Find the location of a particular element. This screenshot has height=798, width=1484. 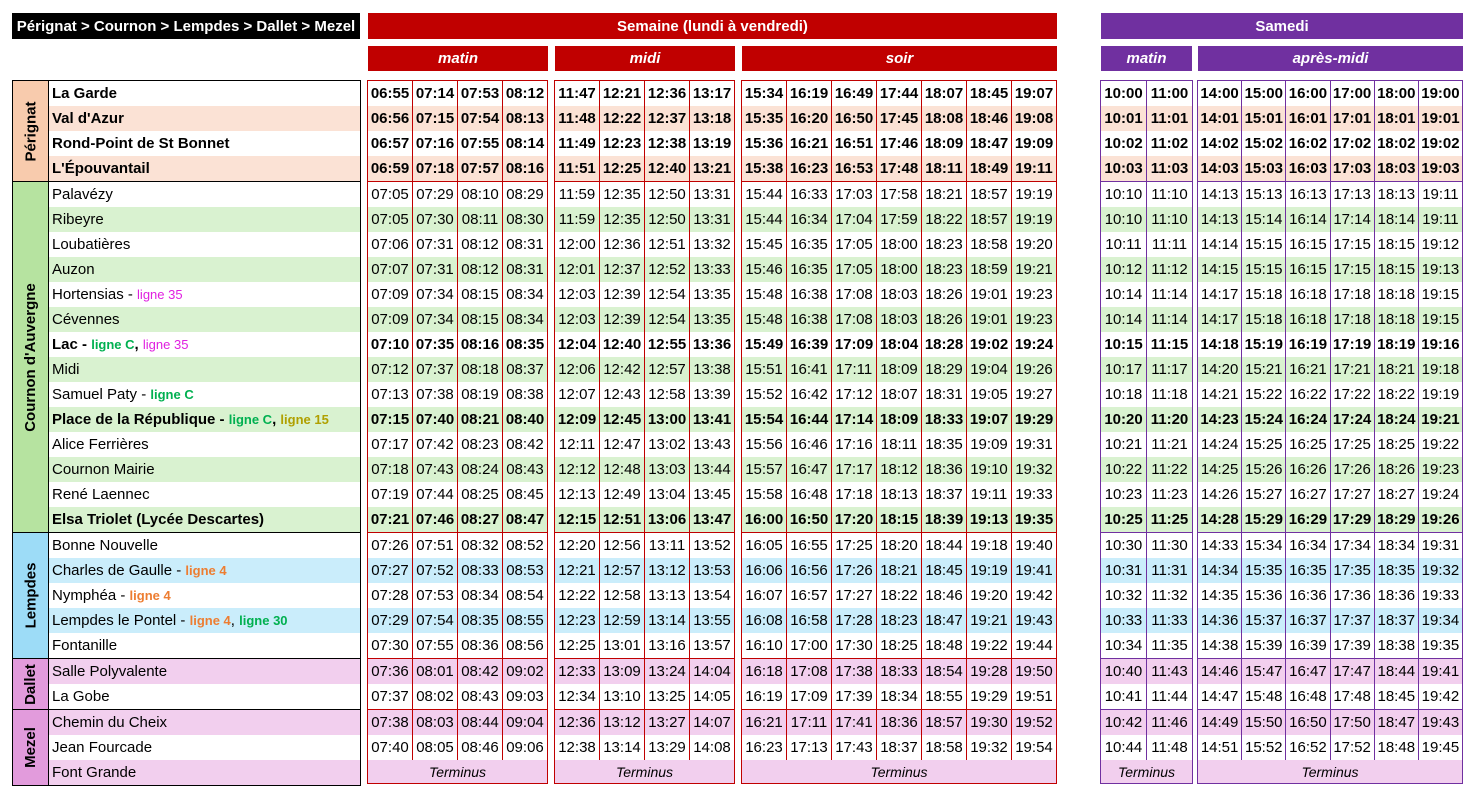

departure-time: 16:20 is located at coordinates (809, 118).